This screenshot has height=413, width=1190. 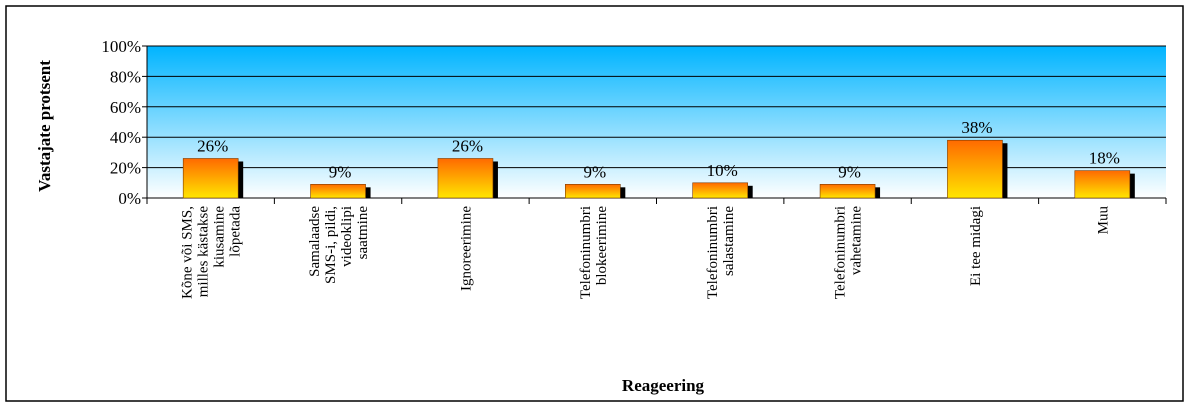 What do you see at coordinates (976, 127) in the screenshot?
I see `data-label: 38%` at bounding box center [976, 127].